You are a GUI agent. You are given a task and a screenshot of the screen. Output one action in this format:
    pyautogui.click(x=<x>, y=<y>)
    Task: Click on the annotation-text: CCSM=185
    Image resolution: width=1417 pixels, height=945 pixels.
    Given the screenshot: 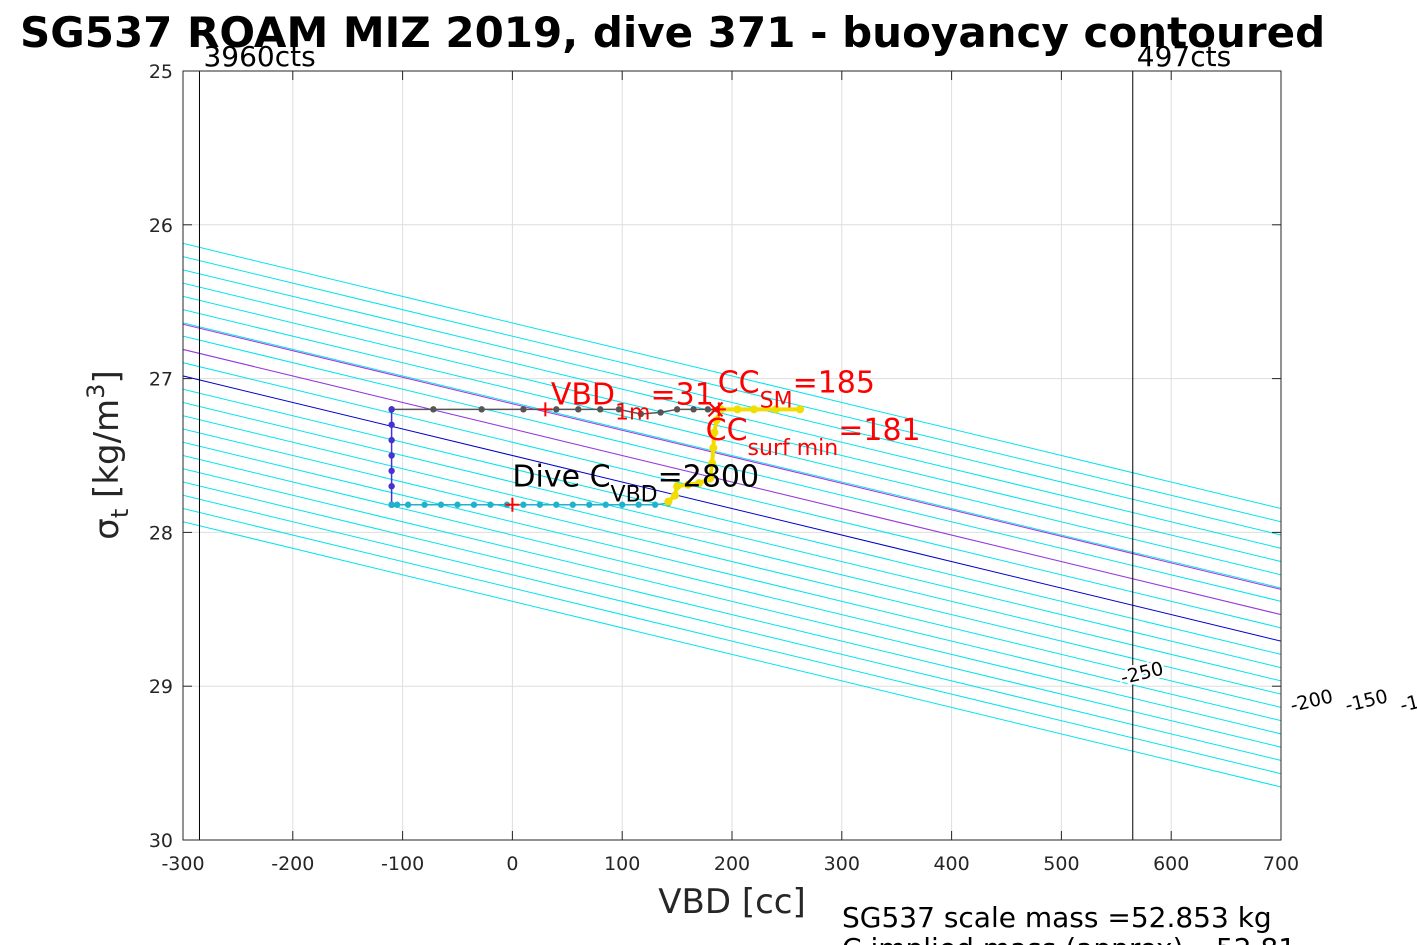 What is the action you would take?
    pyautogui.click(x=796, y=389)
    